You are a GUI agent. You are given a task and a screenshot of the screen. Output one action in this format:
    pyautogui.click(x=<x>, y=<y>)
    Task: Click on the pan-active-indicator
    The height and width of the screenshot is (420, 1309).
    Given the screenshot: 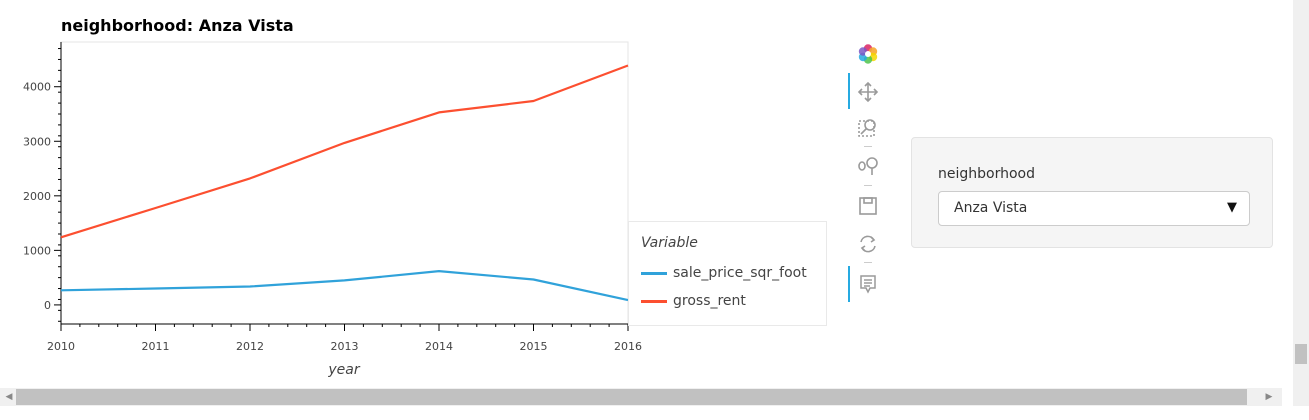 What is the action you would take?
    pyautogui.click(x=849, y=91)
    